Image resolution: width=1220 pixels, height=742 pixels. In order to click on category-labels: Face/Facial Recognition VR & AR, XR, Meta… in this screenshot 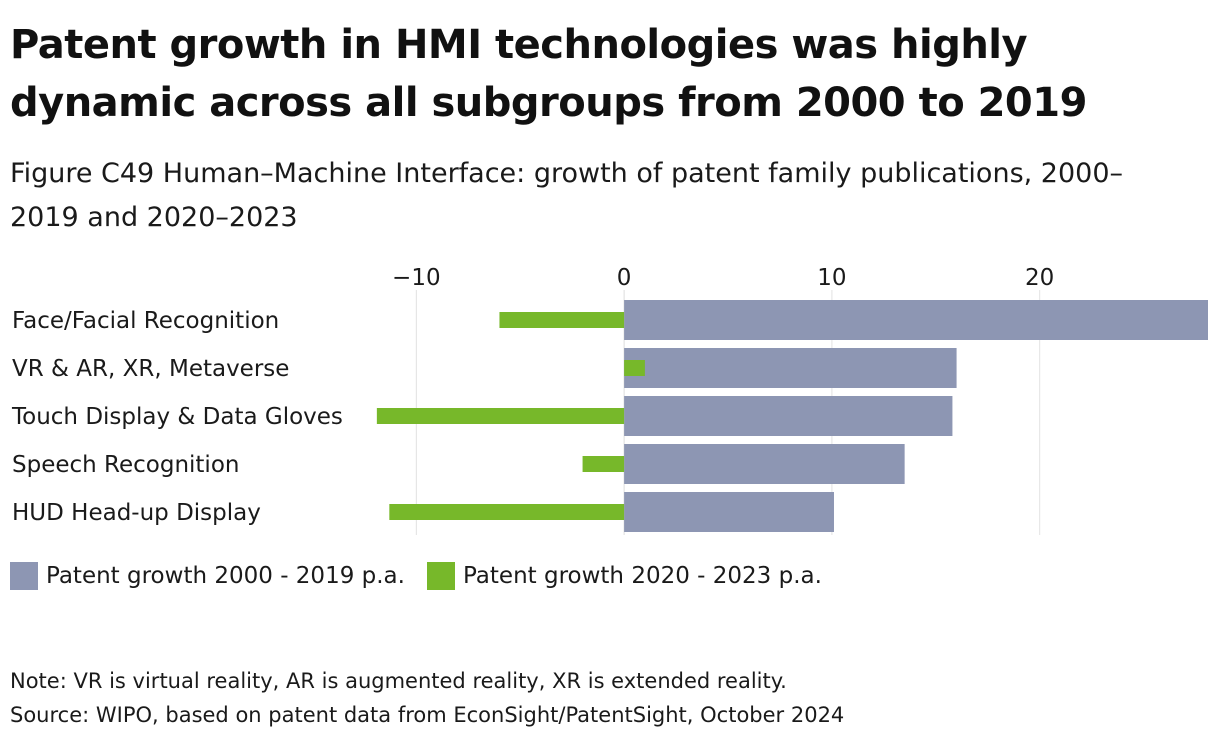, I will do `click(177, 417)`.